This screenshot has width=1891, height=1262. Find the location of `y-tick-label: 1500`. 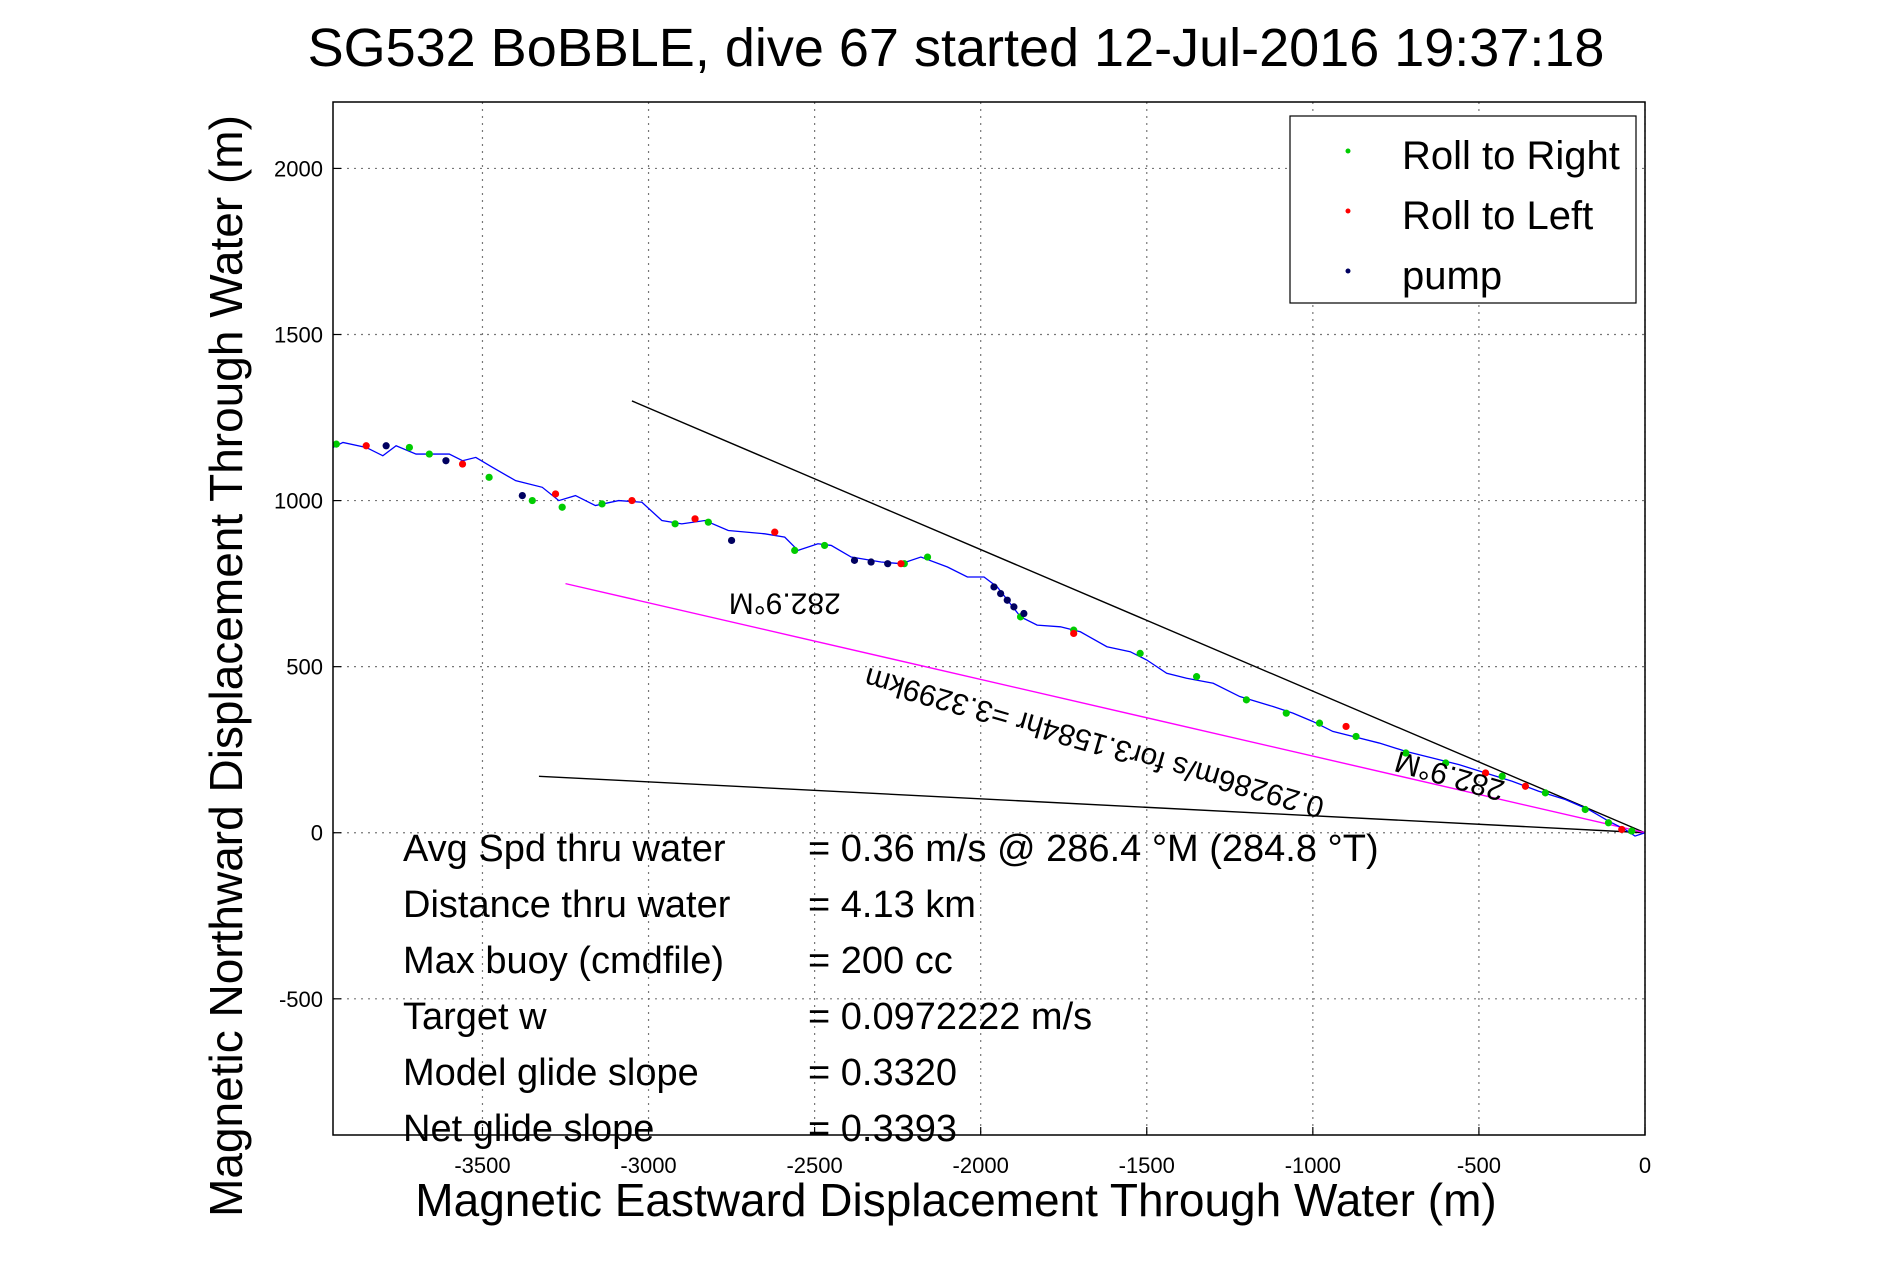

y-tick-label: 1500 is located at coordinates (298, 335).